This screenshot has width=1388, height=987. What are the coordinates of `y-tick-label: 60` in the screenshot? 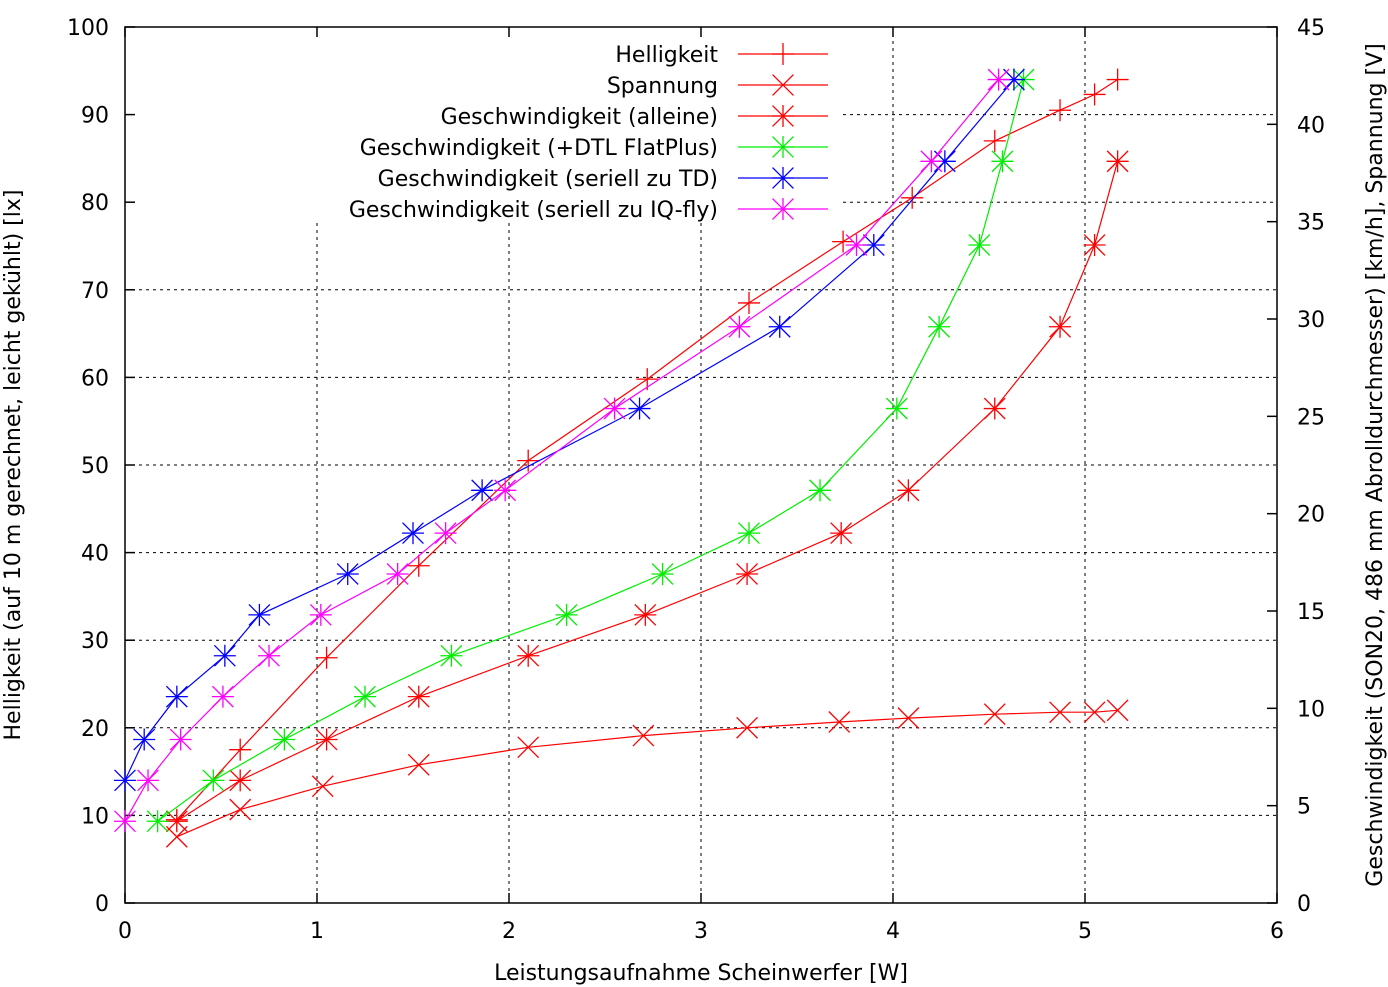 It's located at (95, 378).